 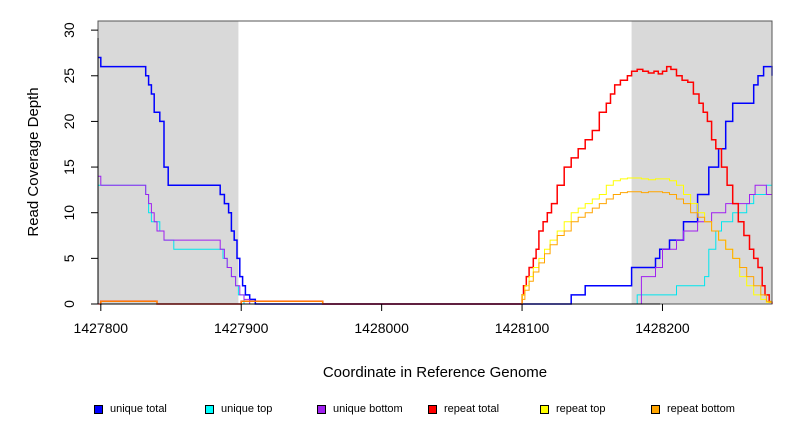 I want to click on legend-label: unique bottom, so click(x=368, y=409).